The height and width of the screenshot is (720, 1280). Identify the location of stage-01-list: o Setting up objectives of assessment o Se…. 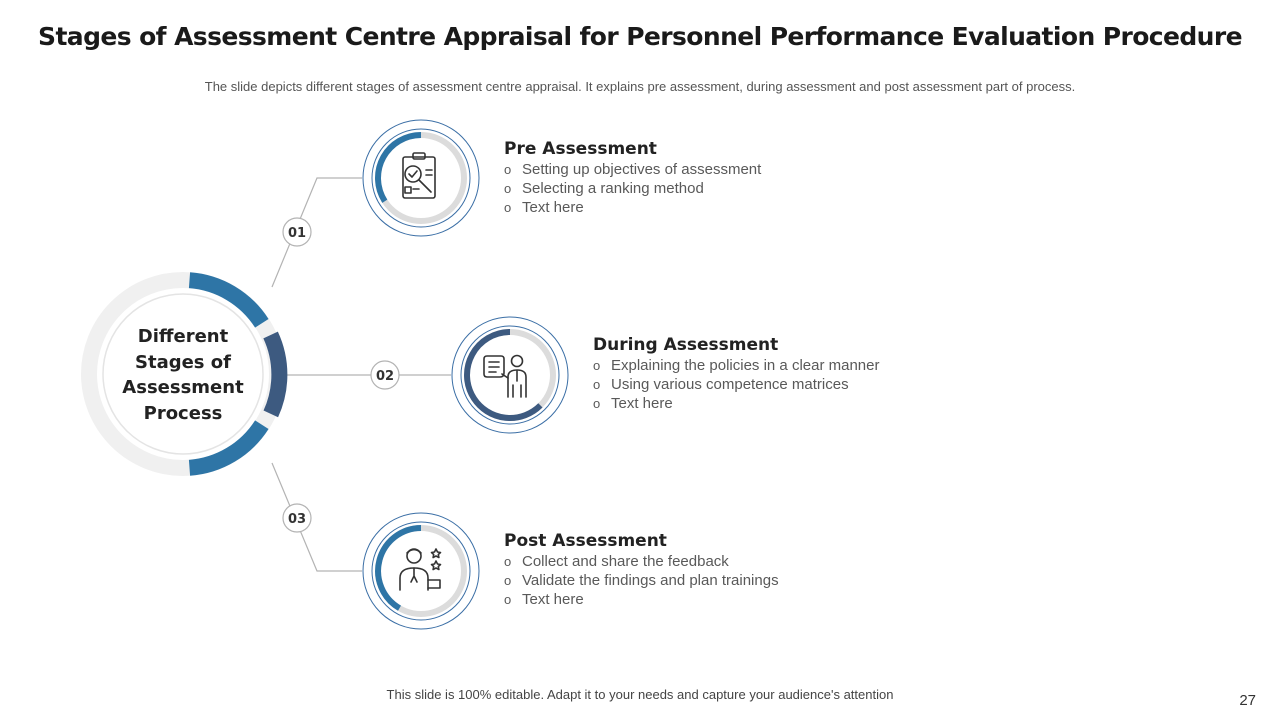
(632, 188).